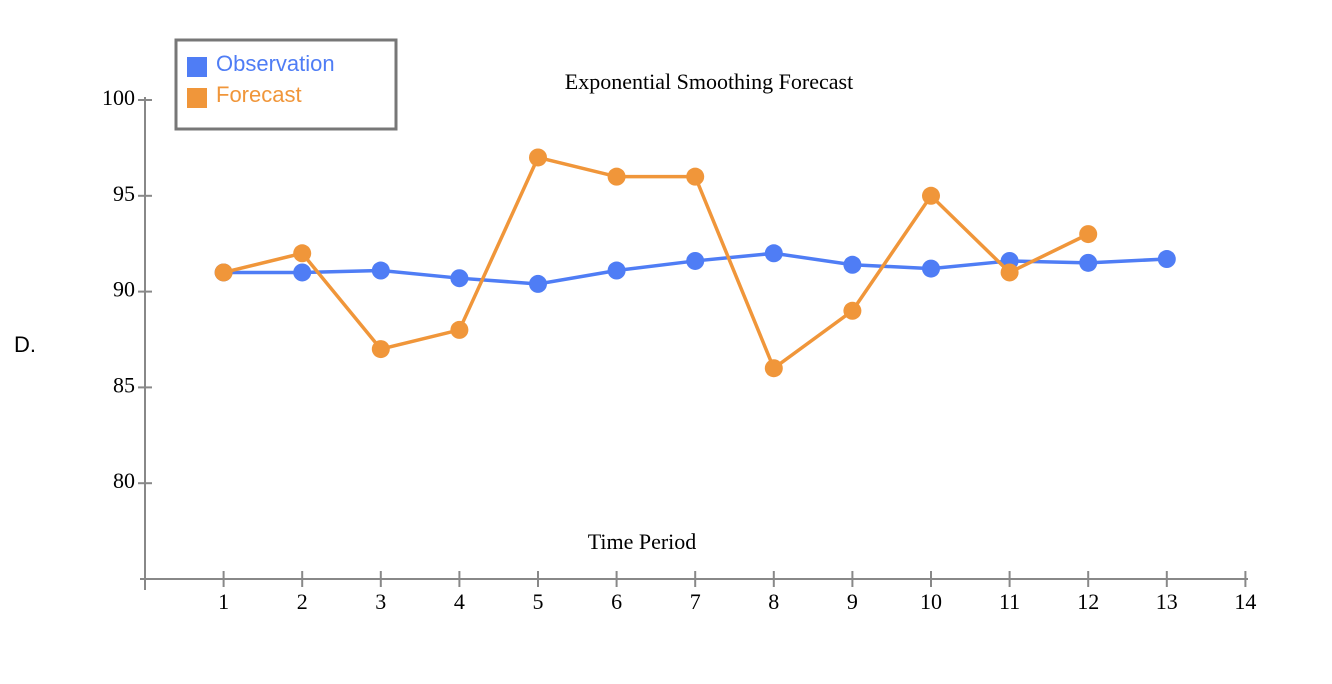 The height and width of the screenshot is (684, 1332). Describe the element at coordinates (1009, 601) in the screenshot. I see `x-tick-label: 11` at that location.